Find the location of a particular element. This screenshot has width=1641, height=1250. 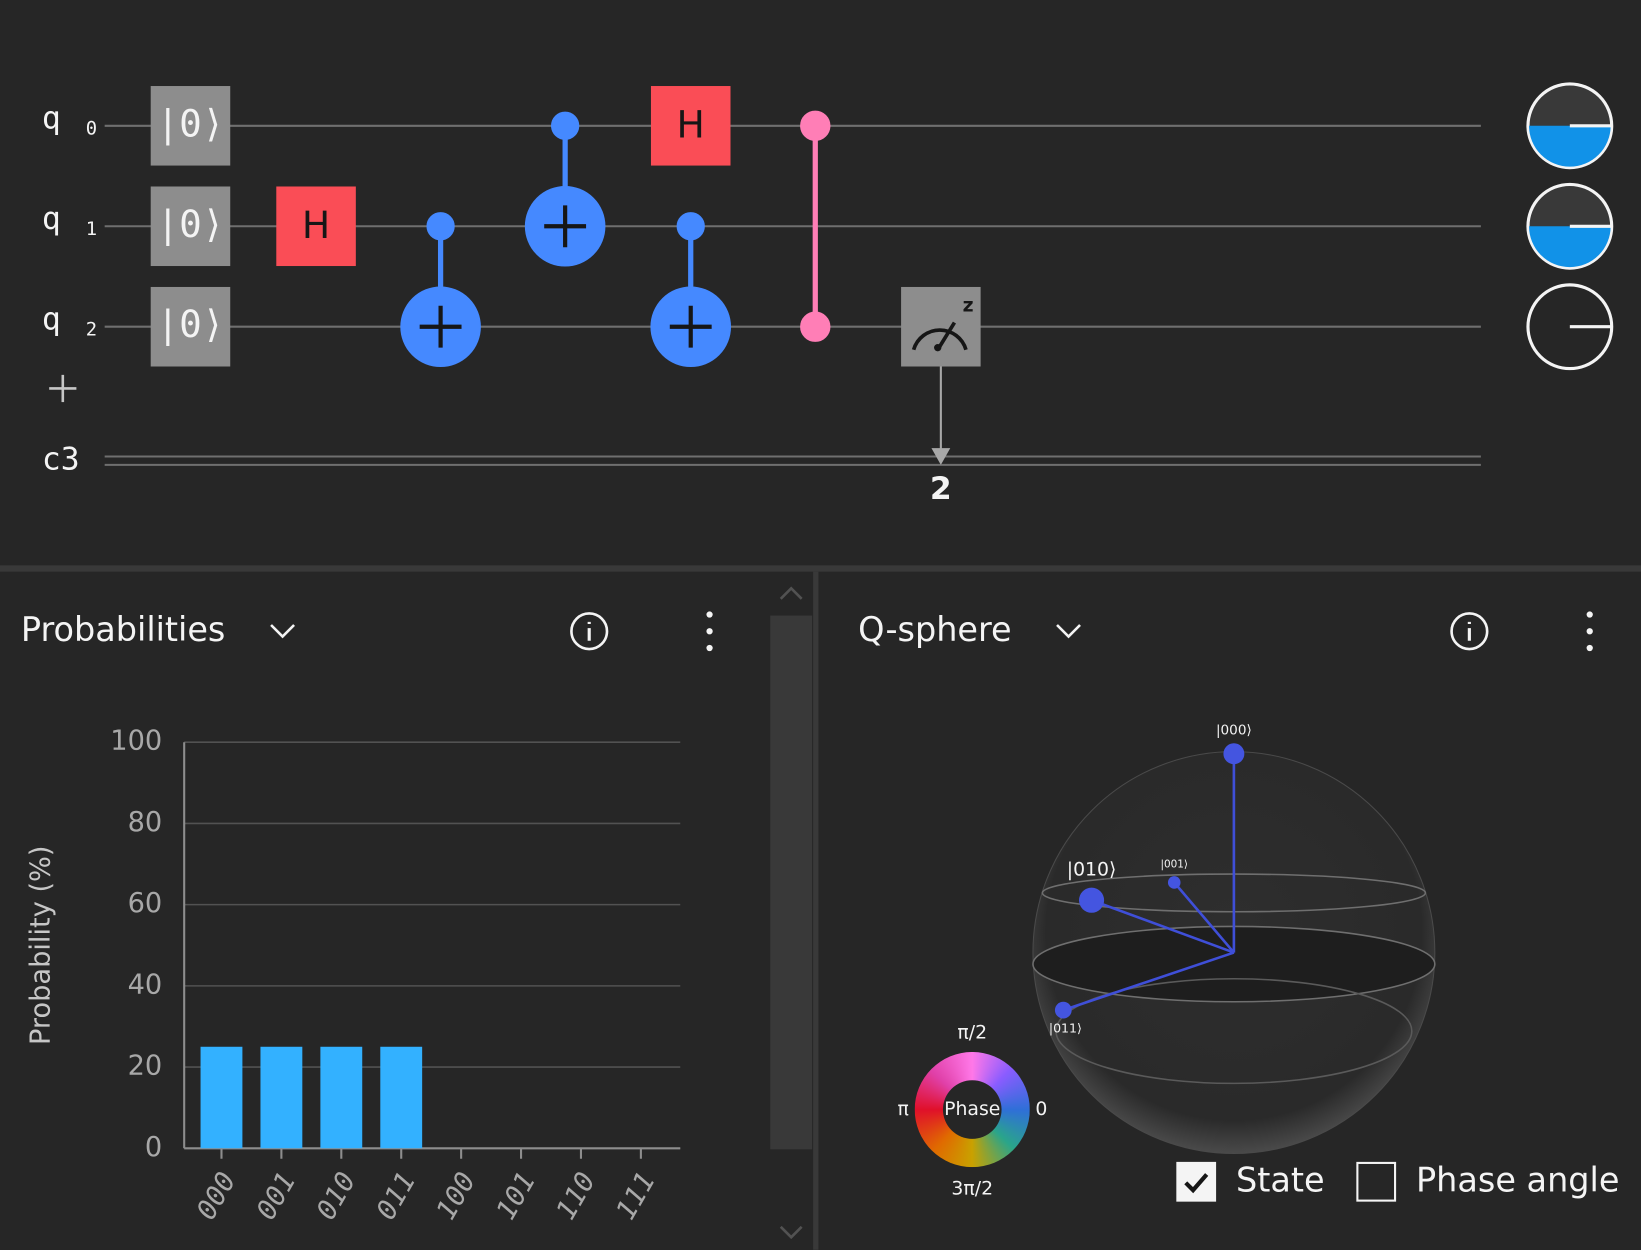

meter-dot is located at coordinates (938, 347).